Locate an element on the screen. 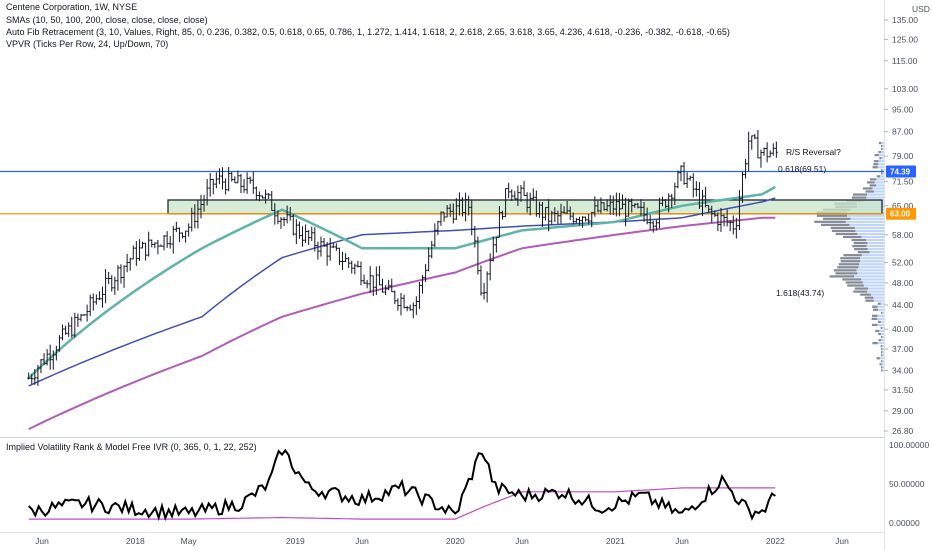 The image size is (932, 550). price-tick-label: 71.50 is located at coordinates (903, 182).